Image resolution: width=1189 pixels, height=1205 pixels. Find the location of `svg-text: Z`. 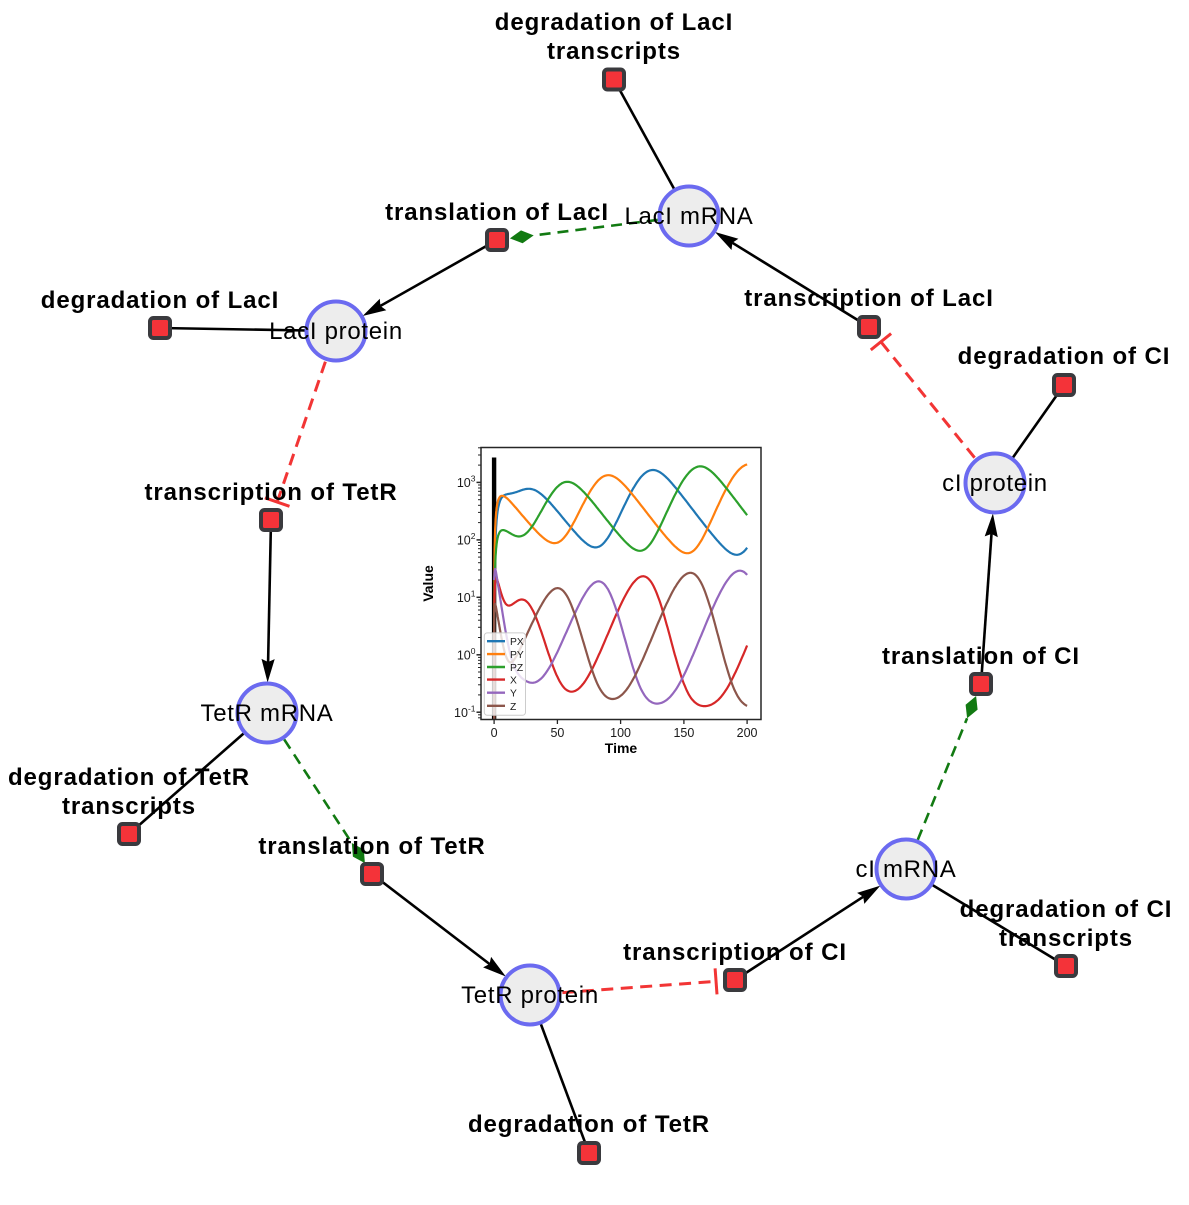

svg-text: Z is located at coordinates (513, 707).